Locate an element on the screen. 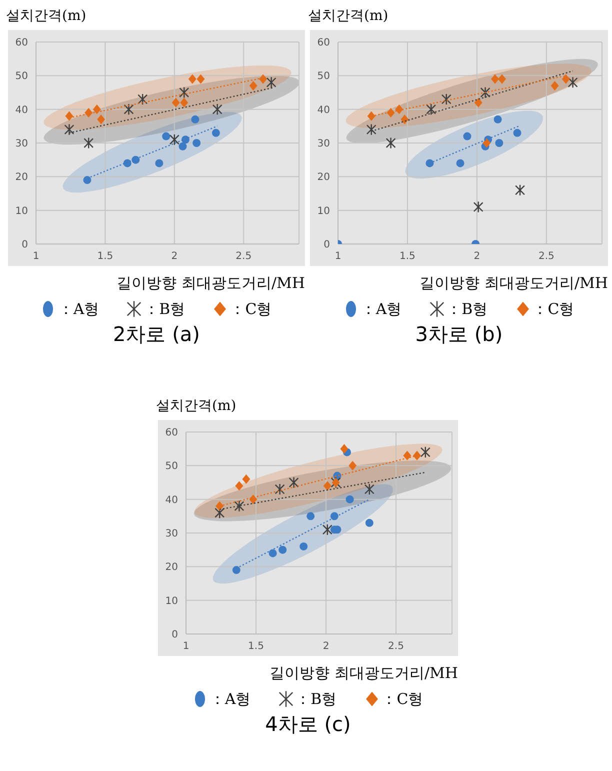 The width and height of the screenshot is (612, 771). text: 4차로 (c) is located at coordinates (308, 724).